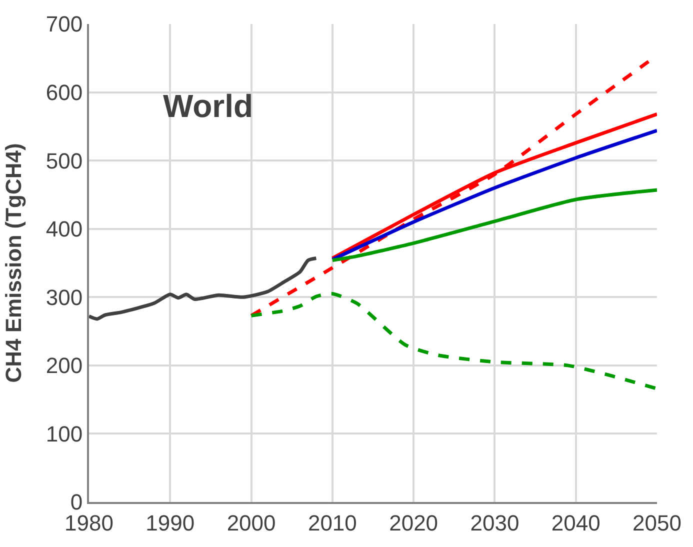  Describe the element at coordinates (64, 297) in the screenshot. I see `y-tick-label: 300` at that location.